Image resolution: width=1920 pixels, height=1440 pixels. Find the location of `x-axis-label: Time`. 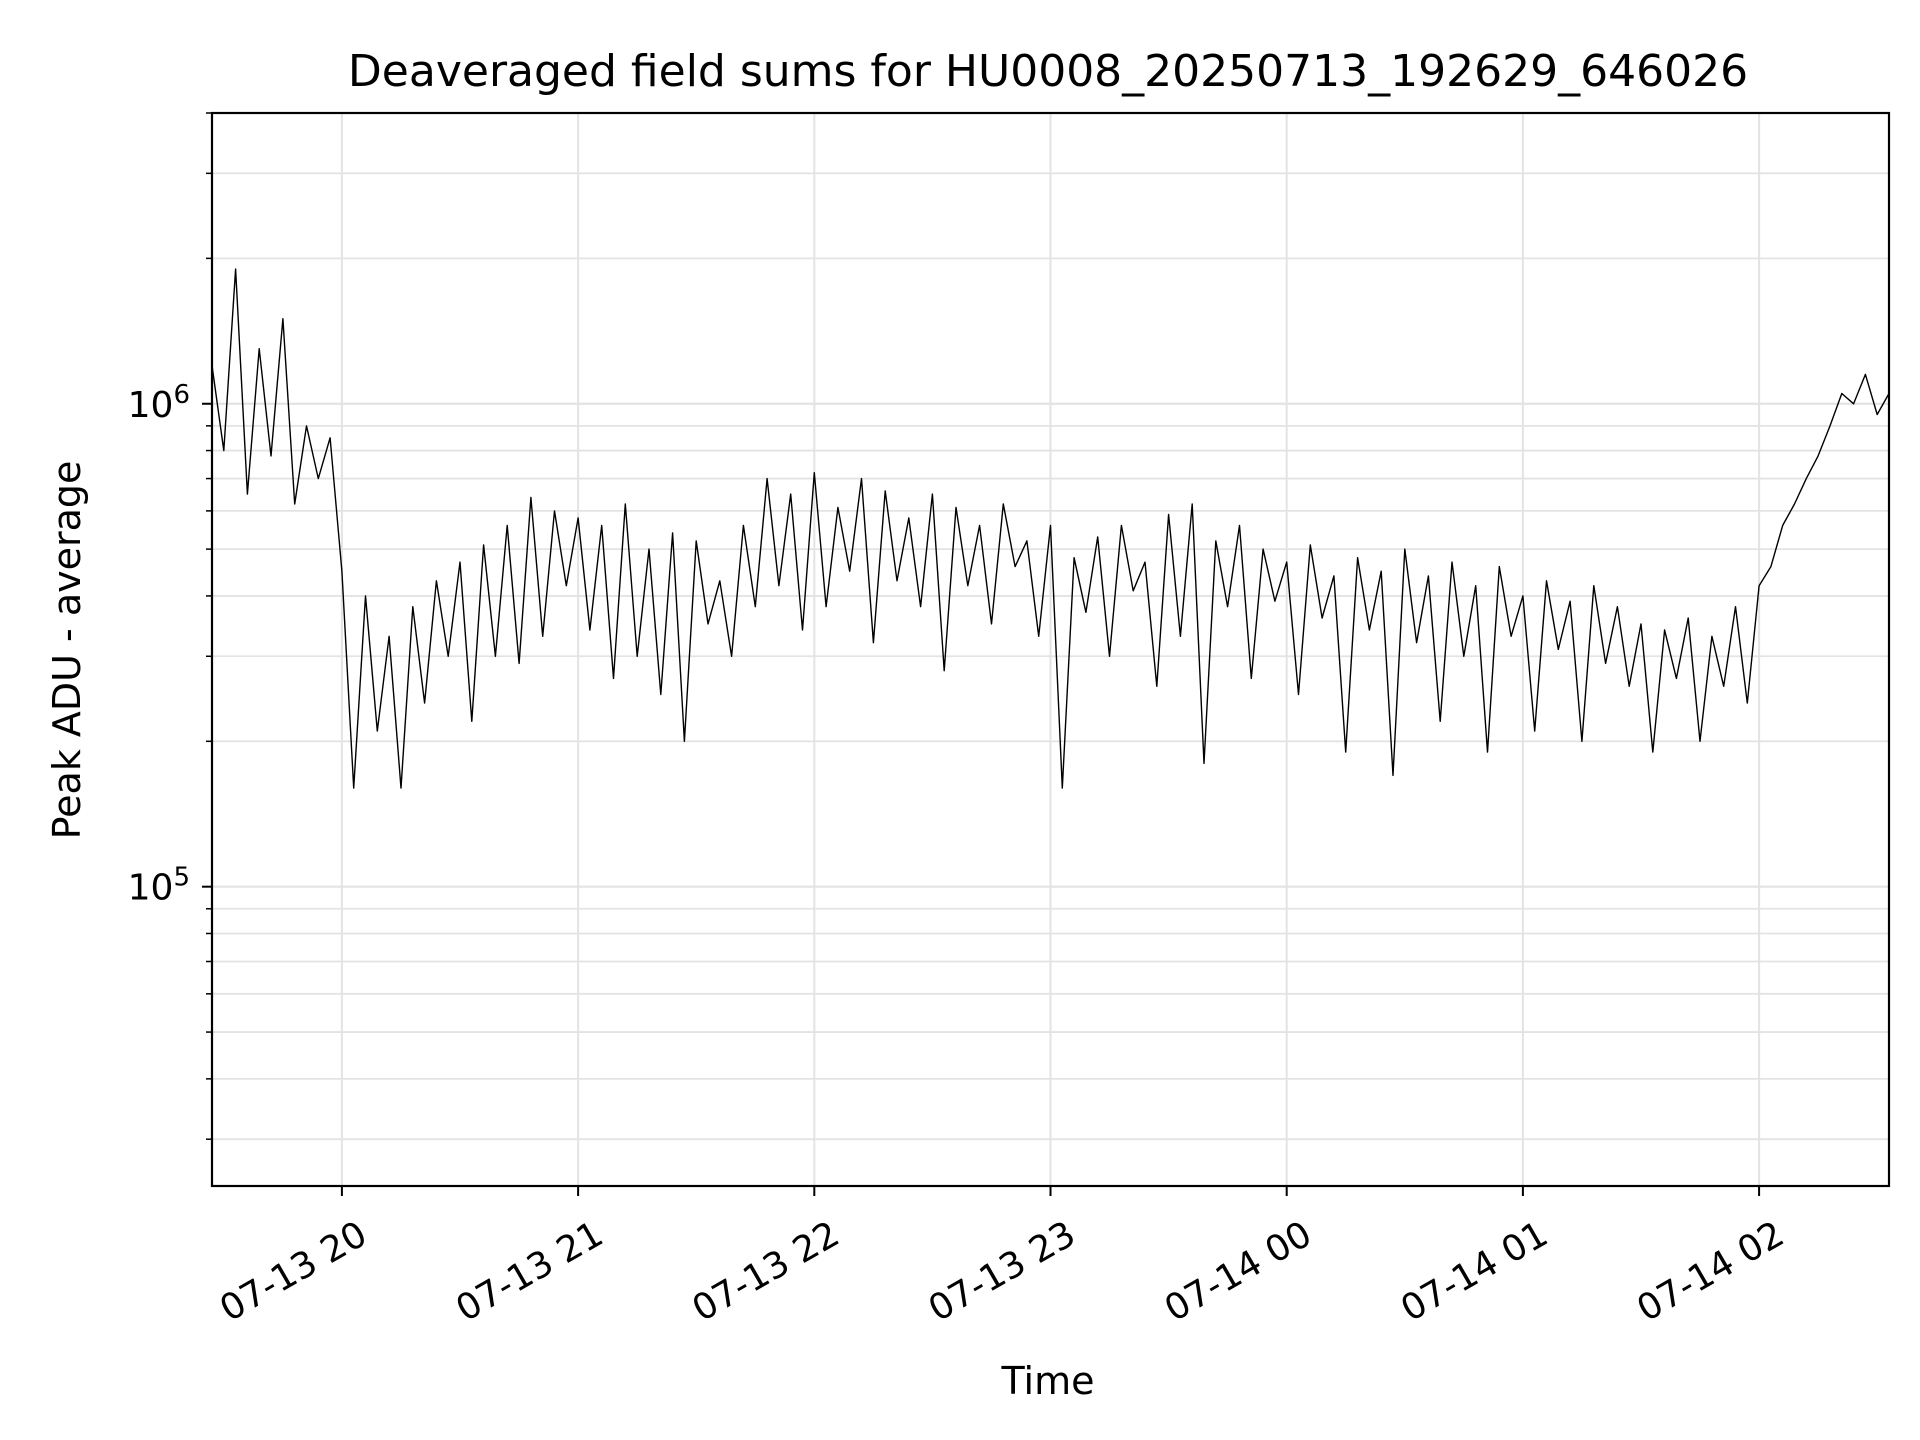

x-axis-label: Time is located at coordinates (1048, 1381).